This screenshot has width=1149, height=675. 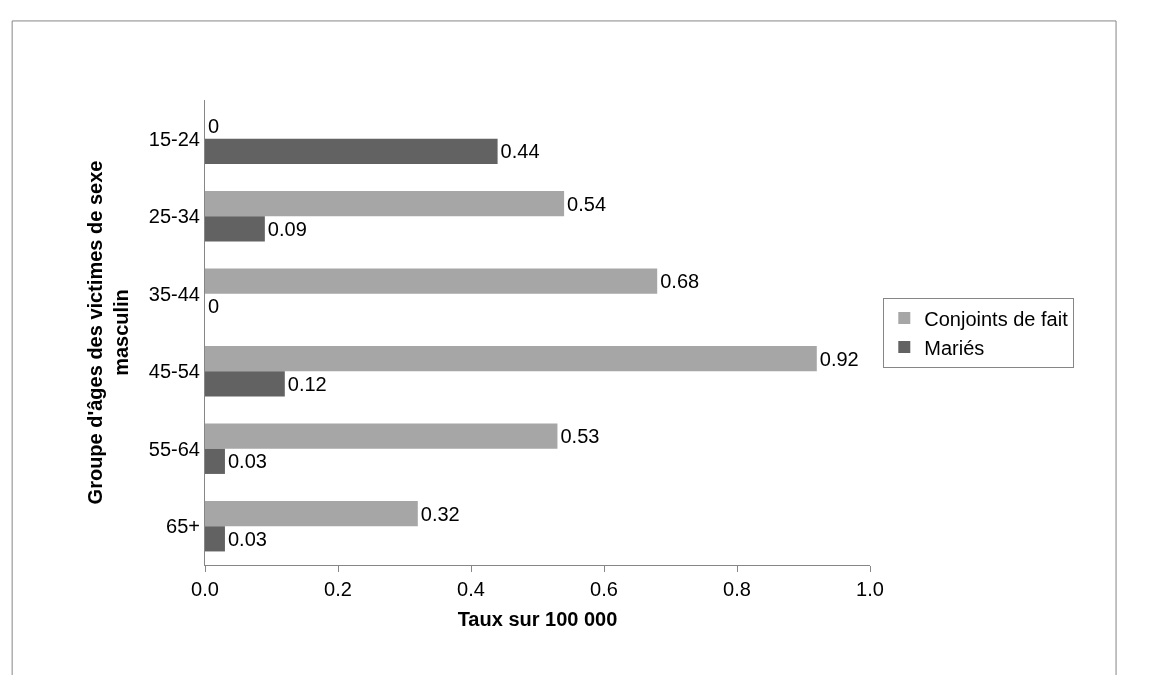 I want to click on y-tick-label: 45-54, so click(x=174, y=371).